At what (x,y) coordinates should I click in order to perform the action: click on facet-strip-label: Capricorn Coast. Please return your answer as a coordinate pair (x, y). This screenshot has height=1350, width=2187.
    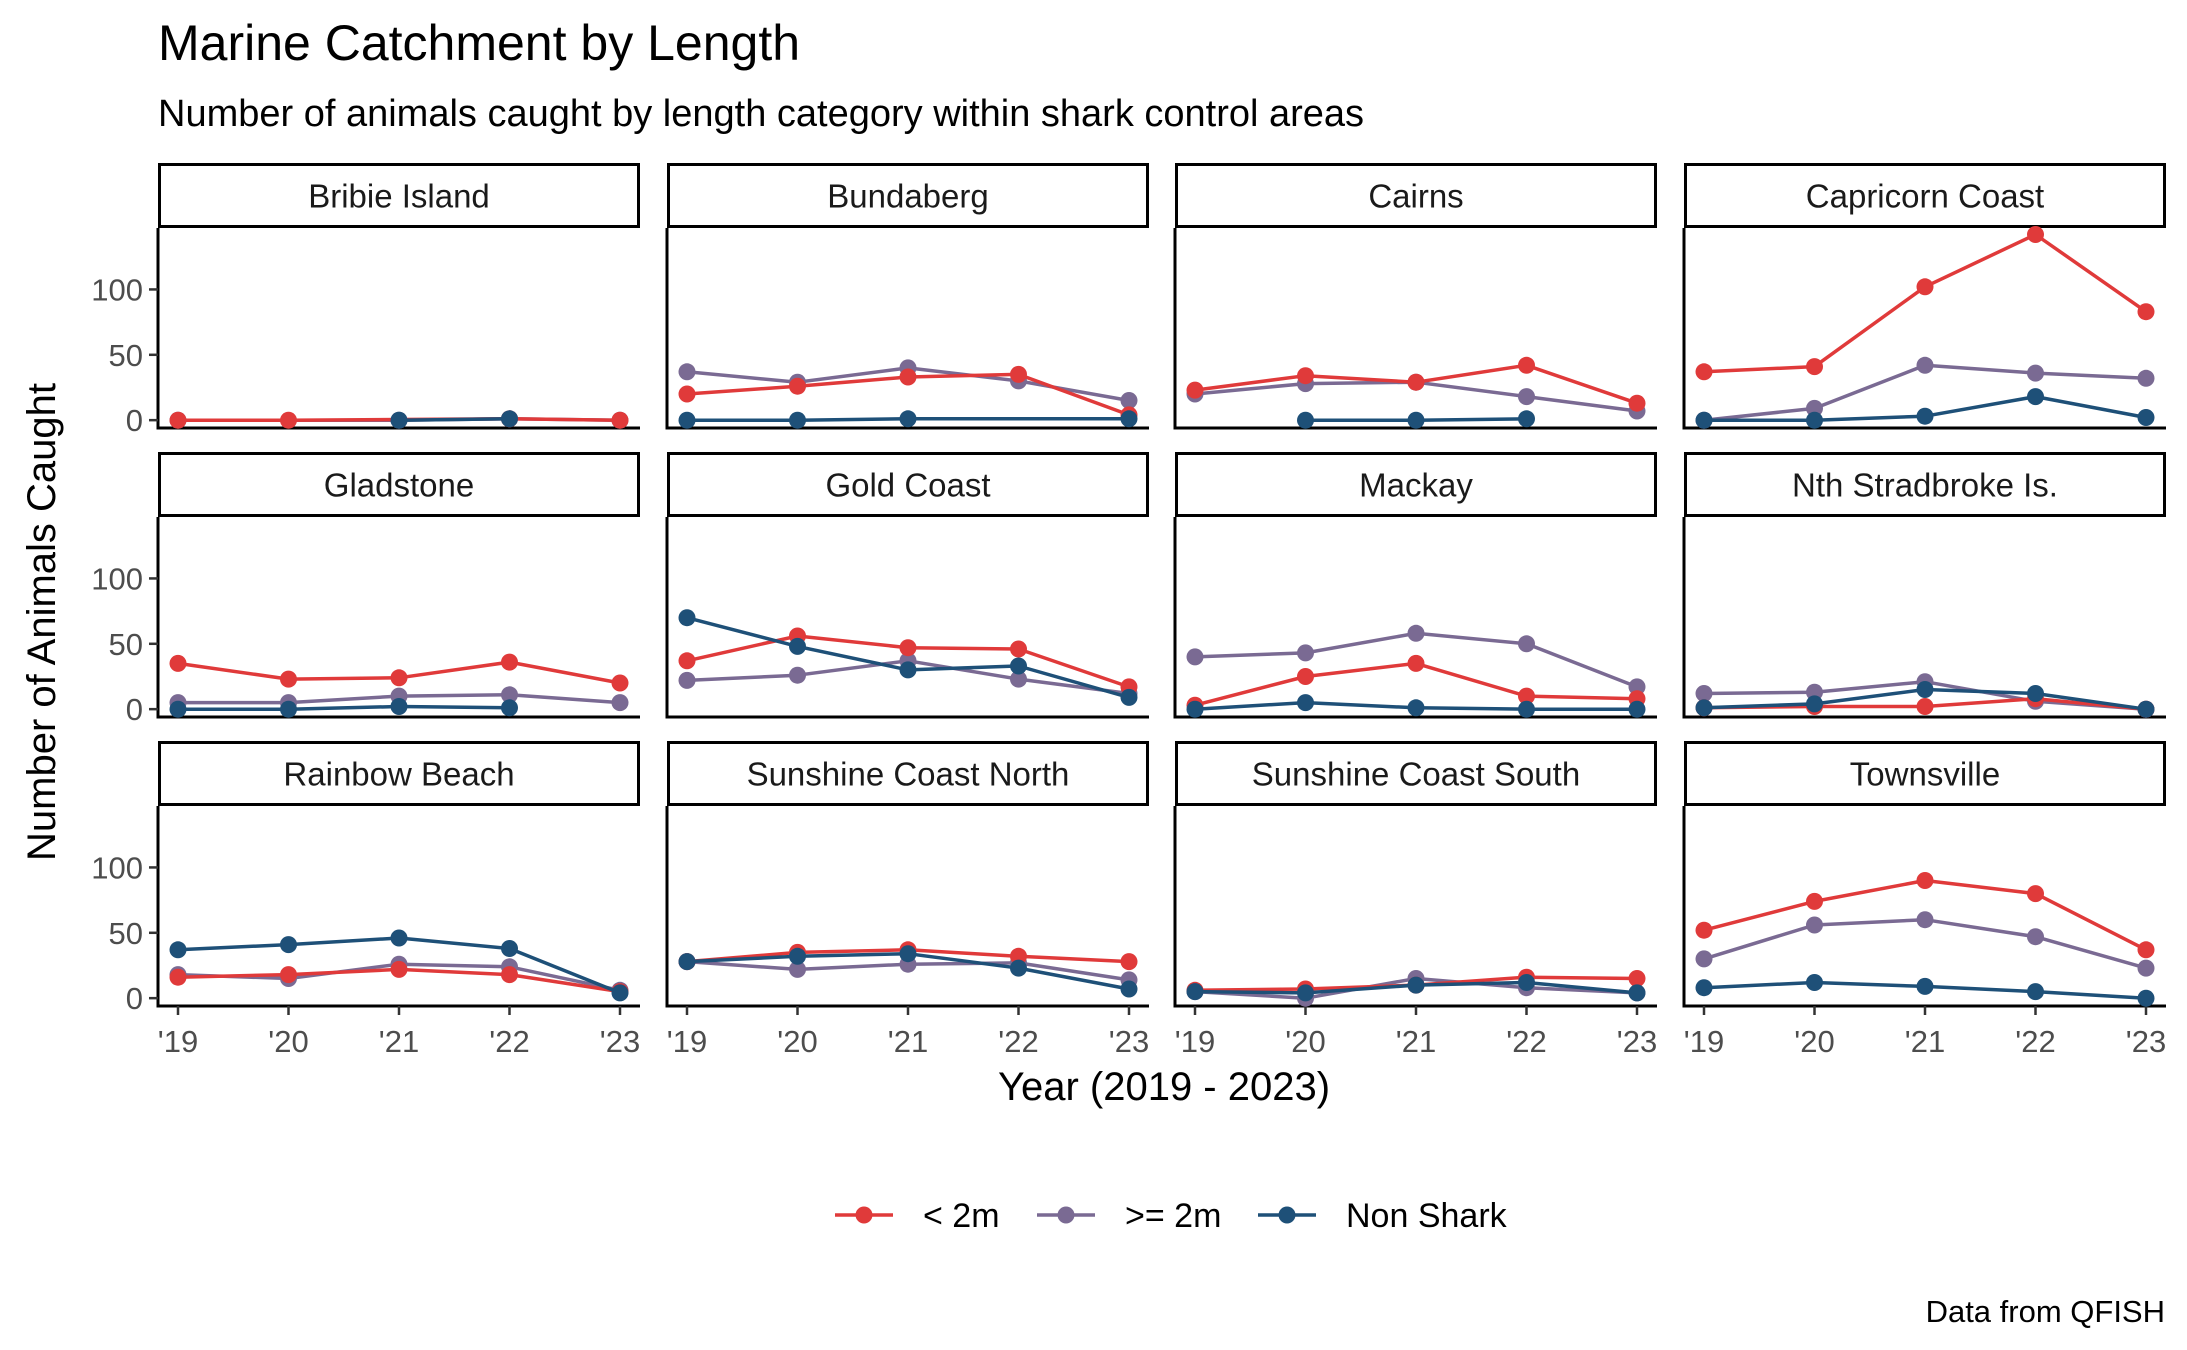
    Looking at the image, I should click on (1925, 196).